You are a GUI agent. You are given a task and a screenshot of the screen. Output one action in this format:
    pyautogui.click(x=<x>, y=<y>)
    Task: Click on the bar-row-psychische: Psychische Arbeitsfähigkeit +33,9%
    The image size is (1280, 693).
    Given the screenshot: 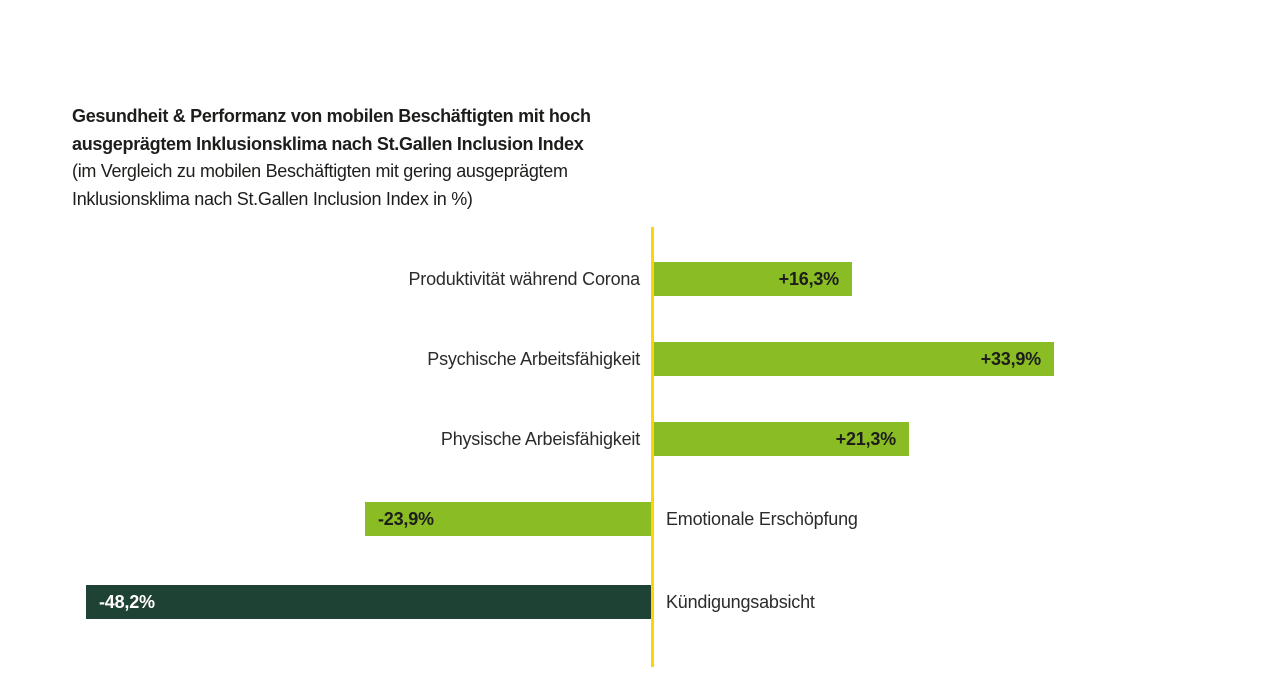 What is the action you would take?
    pyautogui.click(x=640, y=359)
    